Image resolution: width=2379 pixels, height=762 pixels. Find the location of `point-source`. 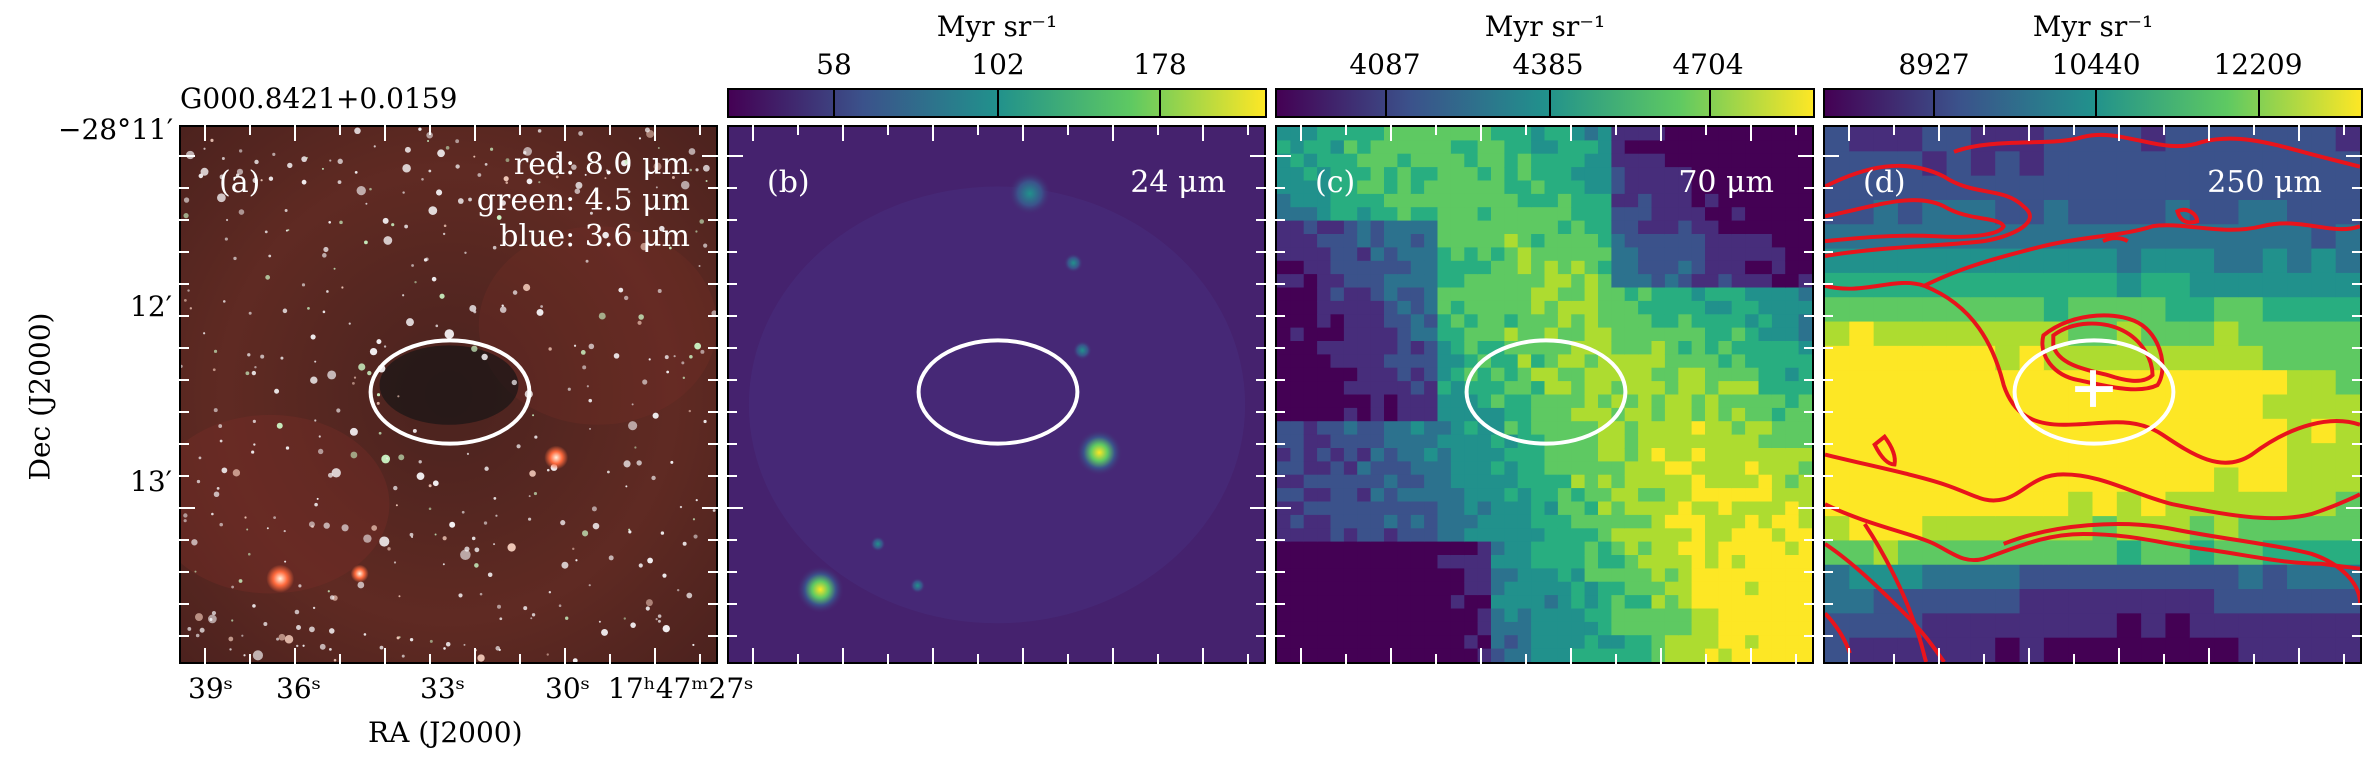

point-source is located at coordinates (1029, 193).